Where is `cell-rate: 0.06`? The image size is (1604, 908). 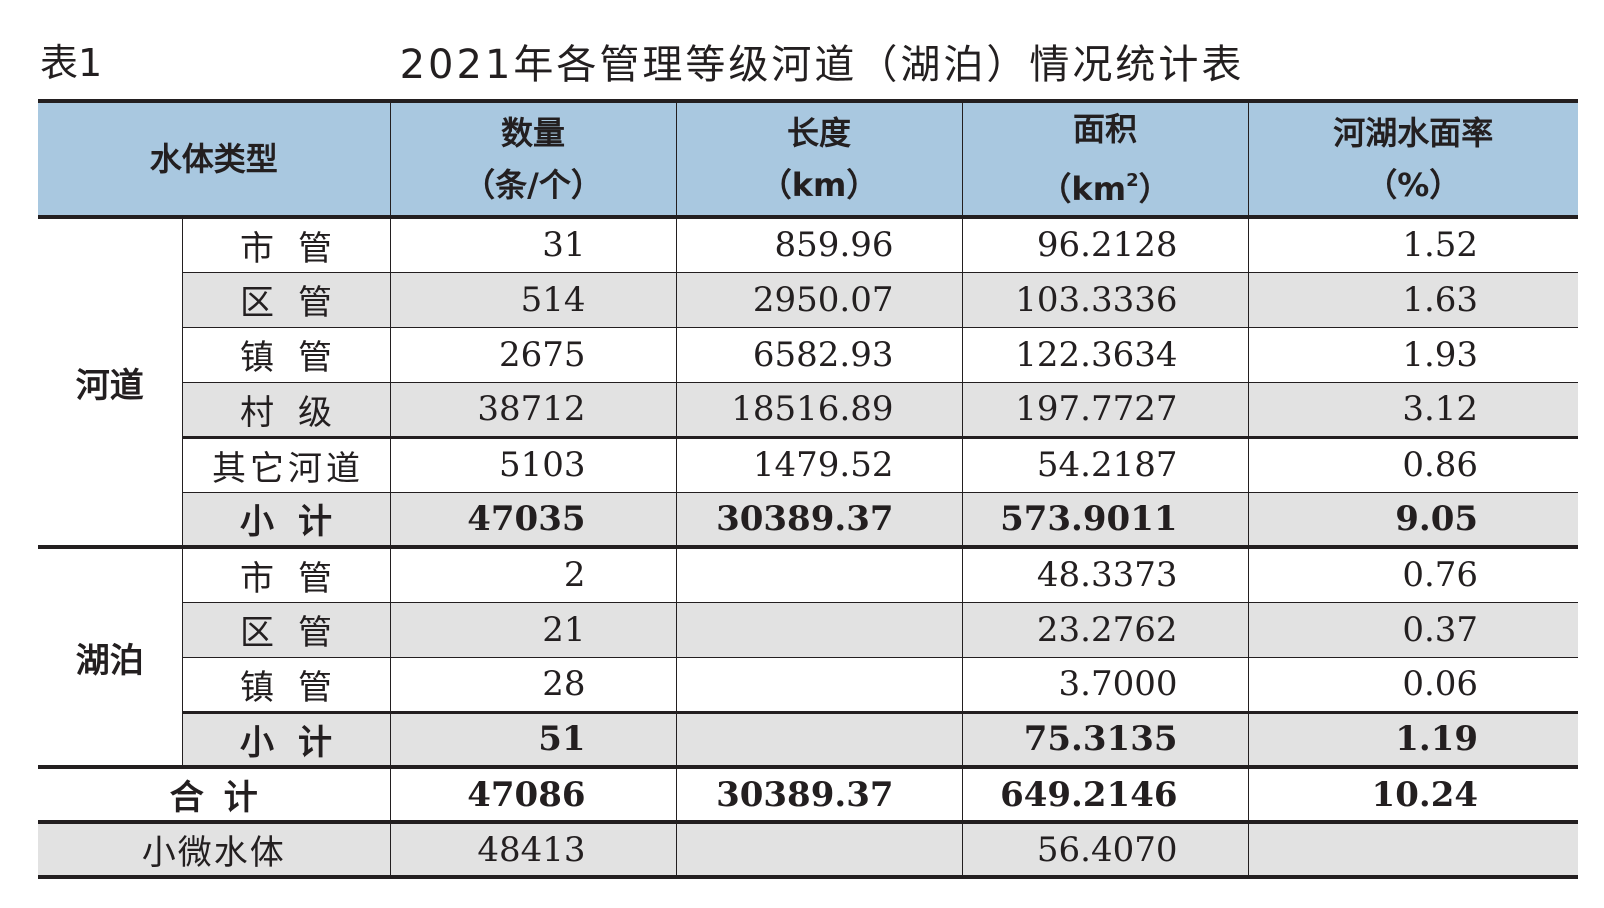 cell-rate: 0.06 is located at coordinates (1413, 685).